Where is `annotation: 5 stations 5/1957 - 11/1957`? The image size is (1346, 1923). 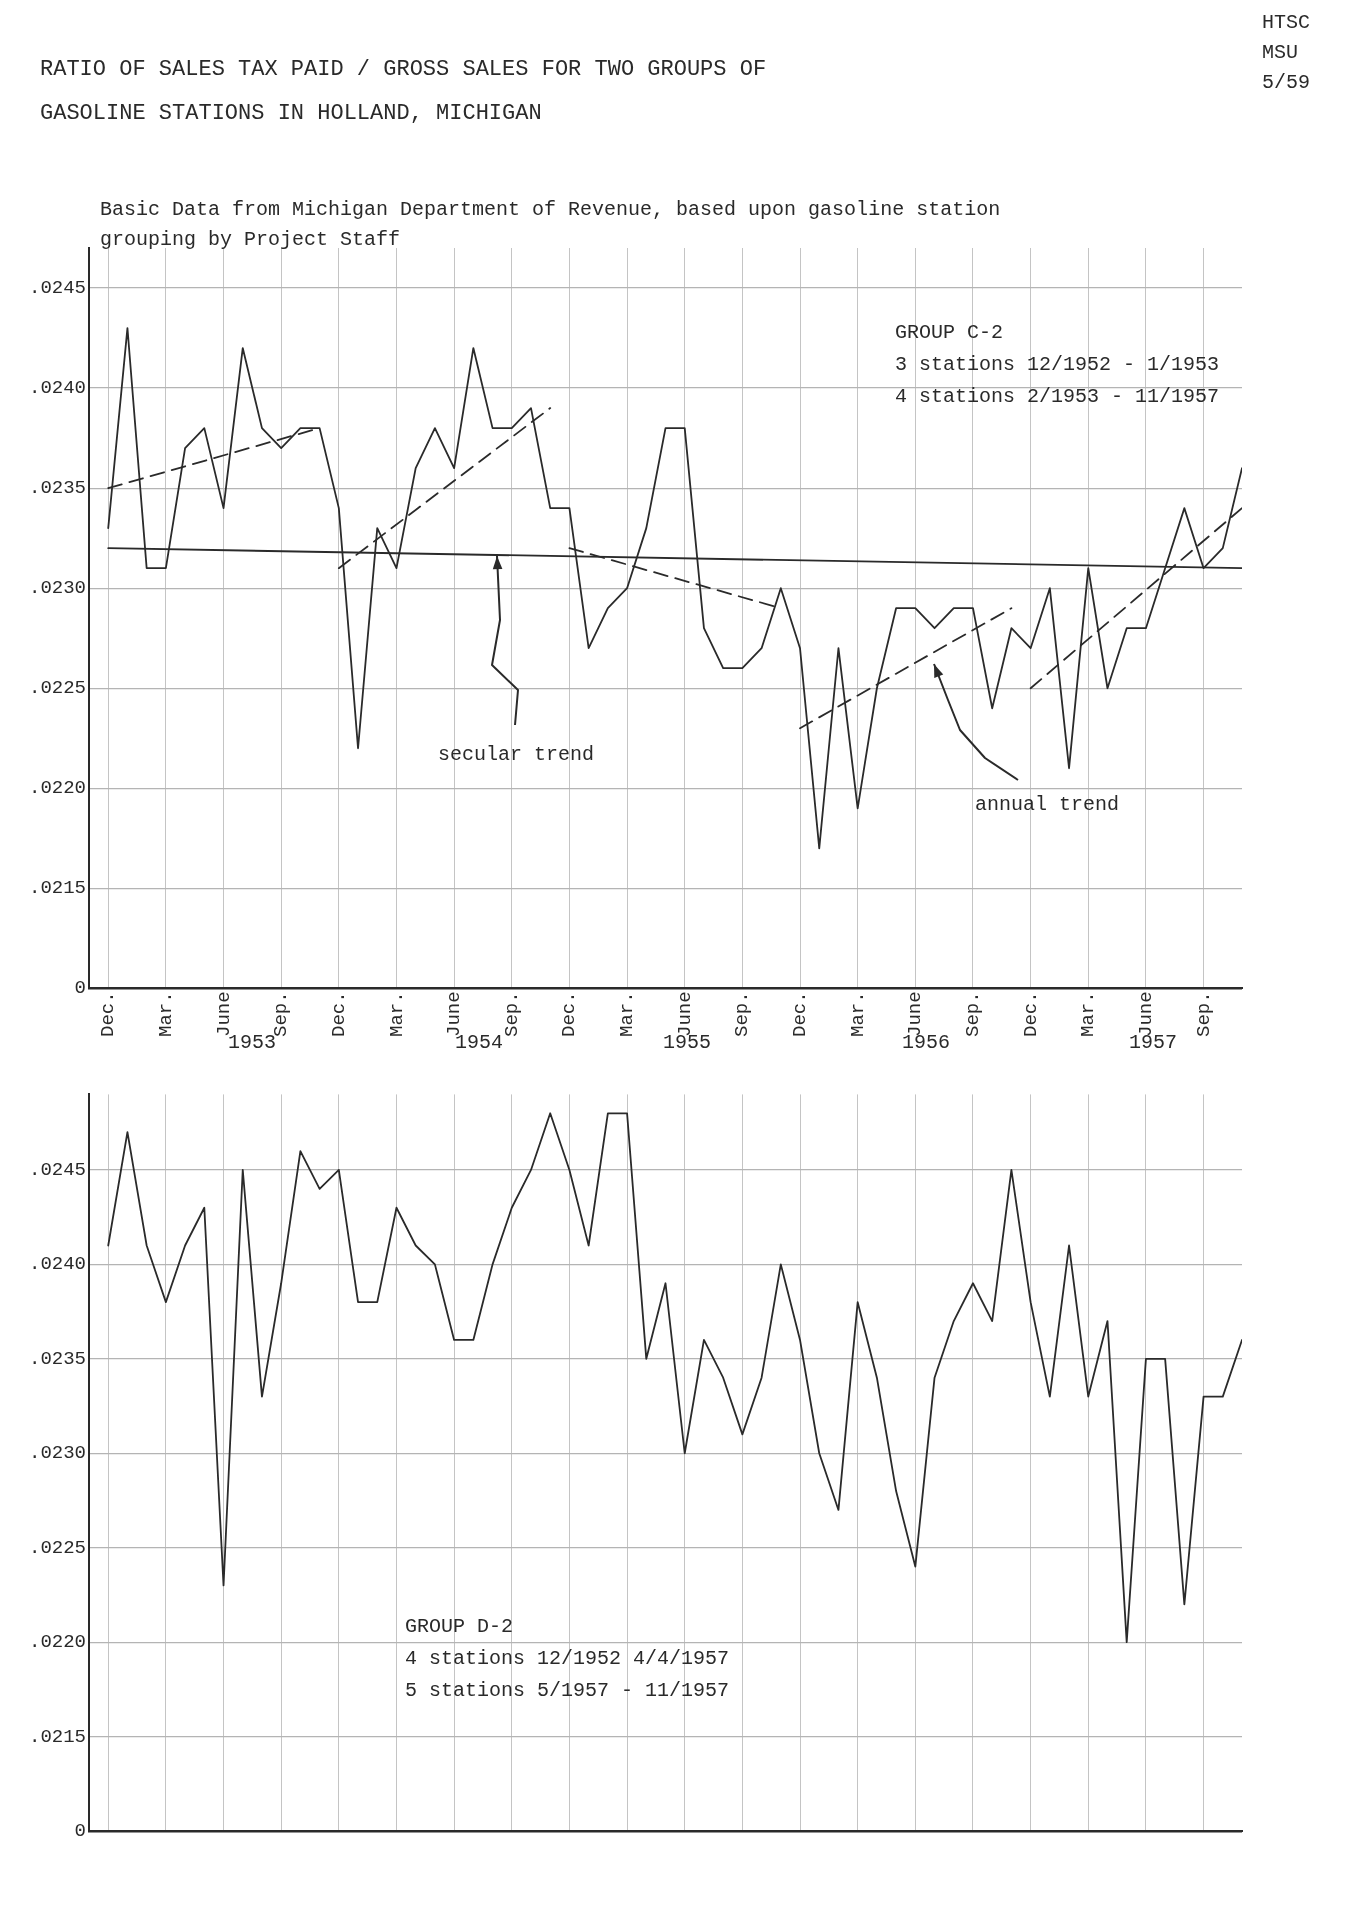 annotation: 5 stations 5/1957 - 11/1957 is located at coordinates (567, 1691).